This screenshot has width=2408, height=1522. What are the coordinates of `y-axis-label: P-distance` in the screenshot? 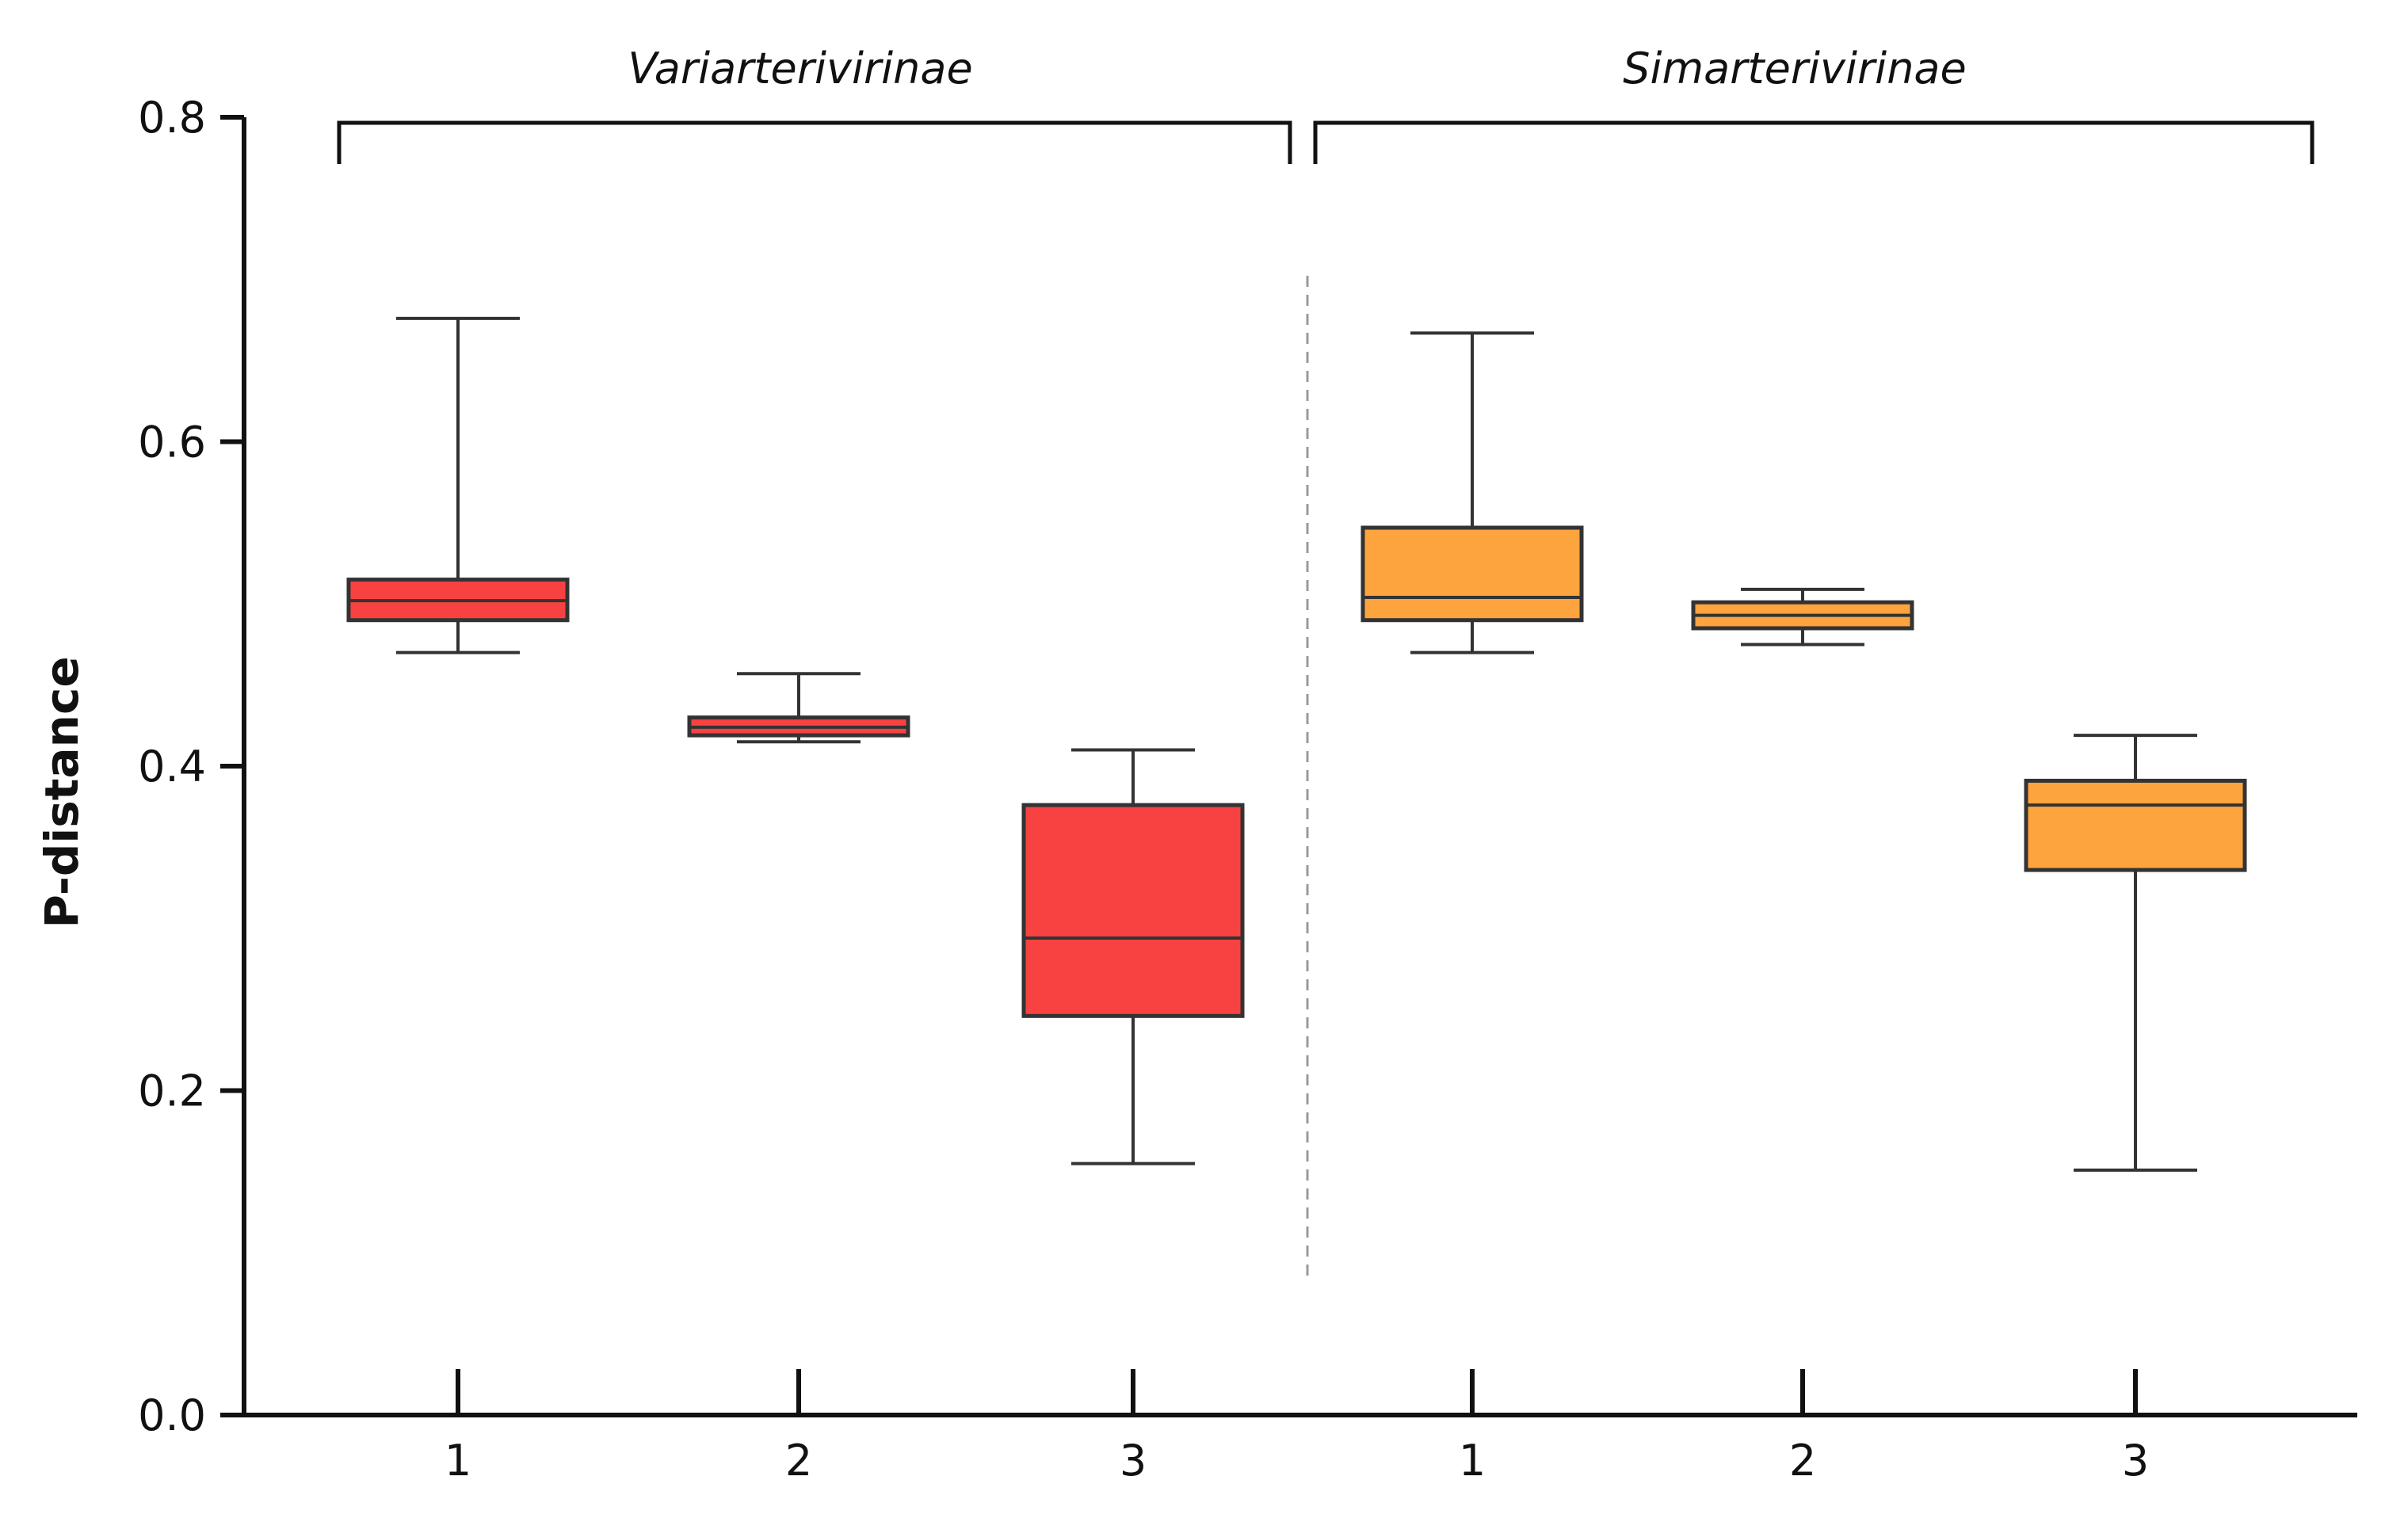 It's located at (62, 792).